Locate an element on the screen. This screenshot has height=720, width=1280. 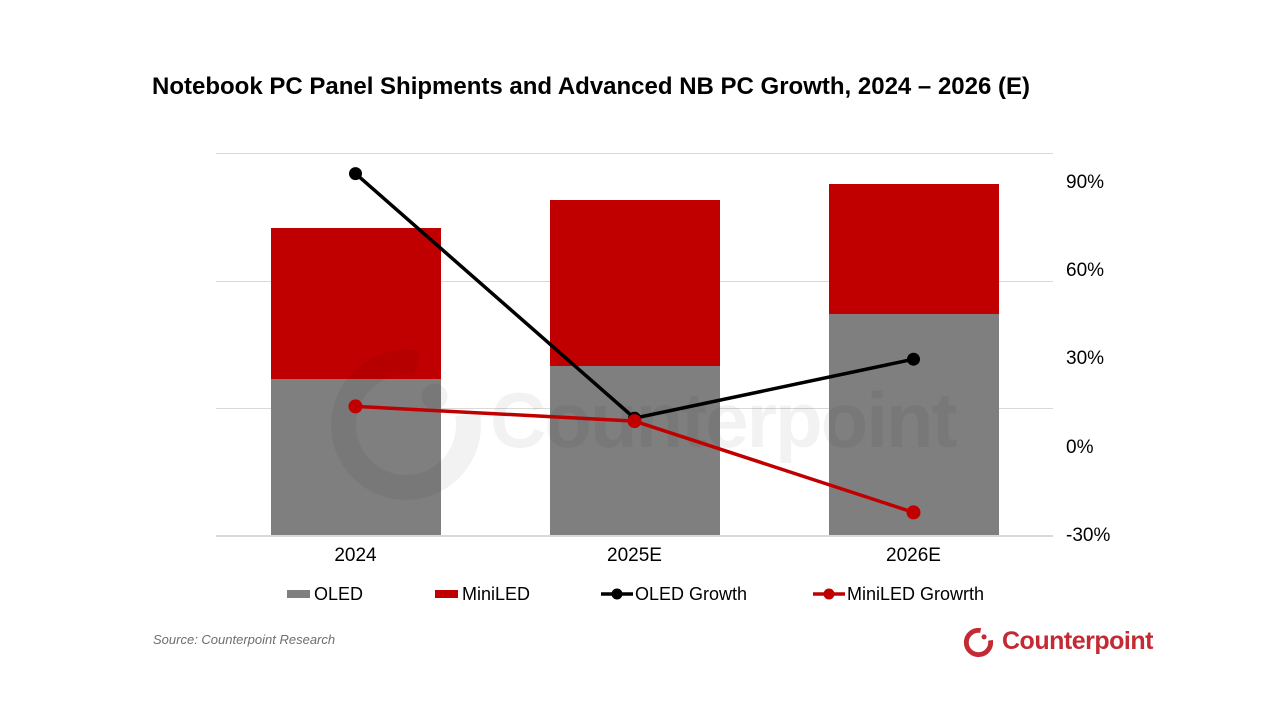
legend: OLED MiniLED OLED Growth MiniLED Growrth is located at coordinates (640, 594).